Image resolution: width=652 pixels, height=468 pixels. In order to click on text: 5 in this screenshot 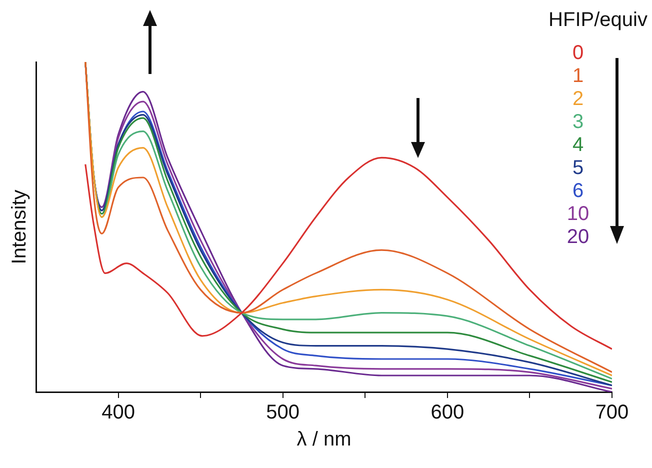, I will do `click(578, 168)`.